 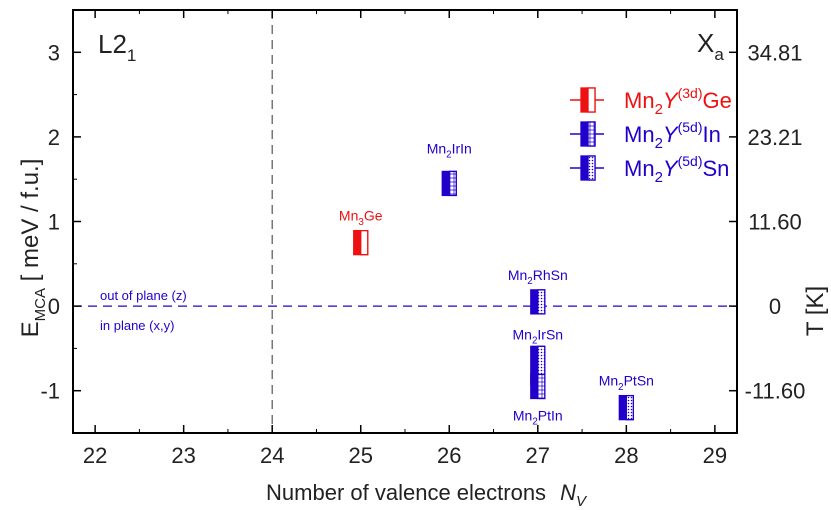 What do you see at coordinates (774, 137) in the screenshot?
I see `y2-tick-label: 23.21` at bounding box center [774, 137].